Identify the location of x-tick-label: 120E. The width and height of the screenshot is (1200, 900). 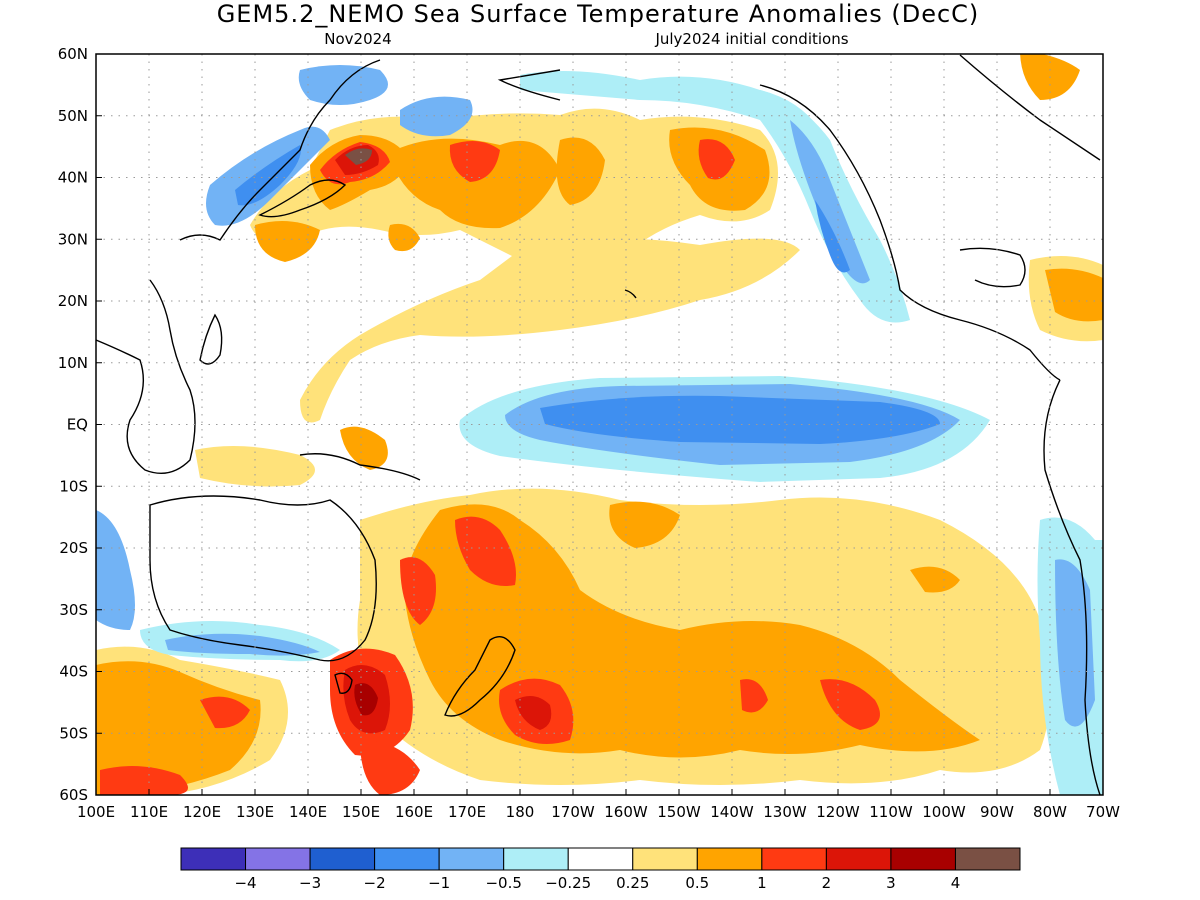
(202, 812).